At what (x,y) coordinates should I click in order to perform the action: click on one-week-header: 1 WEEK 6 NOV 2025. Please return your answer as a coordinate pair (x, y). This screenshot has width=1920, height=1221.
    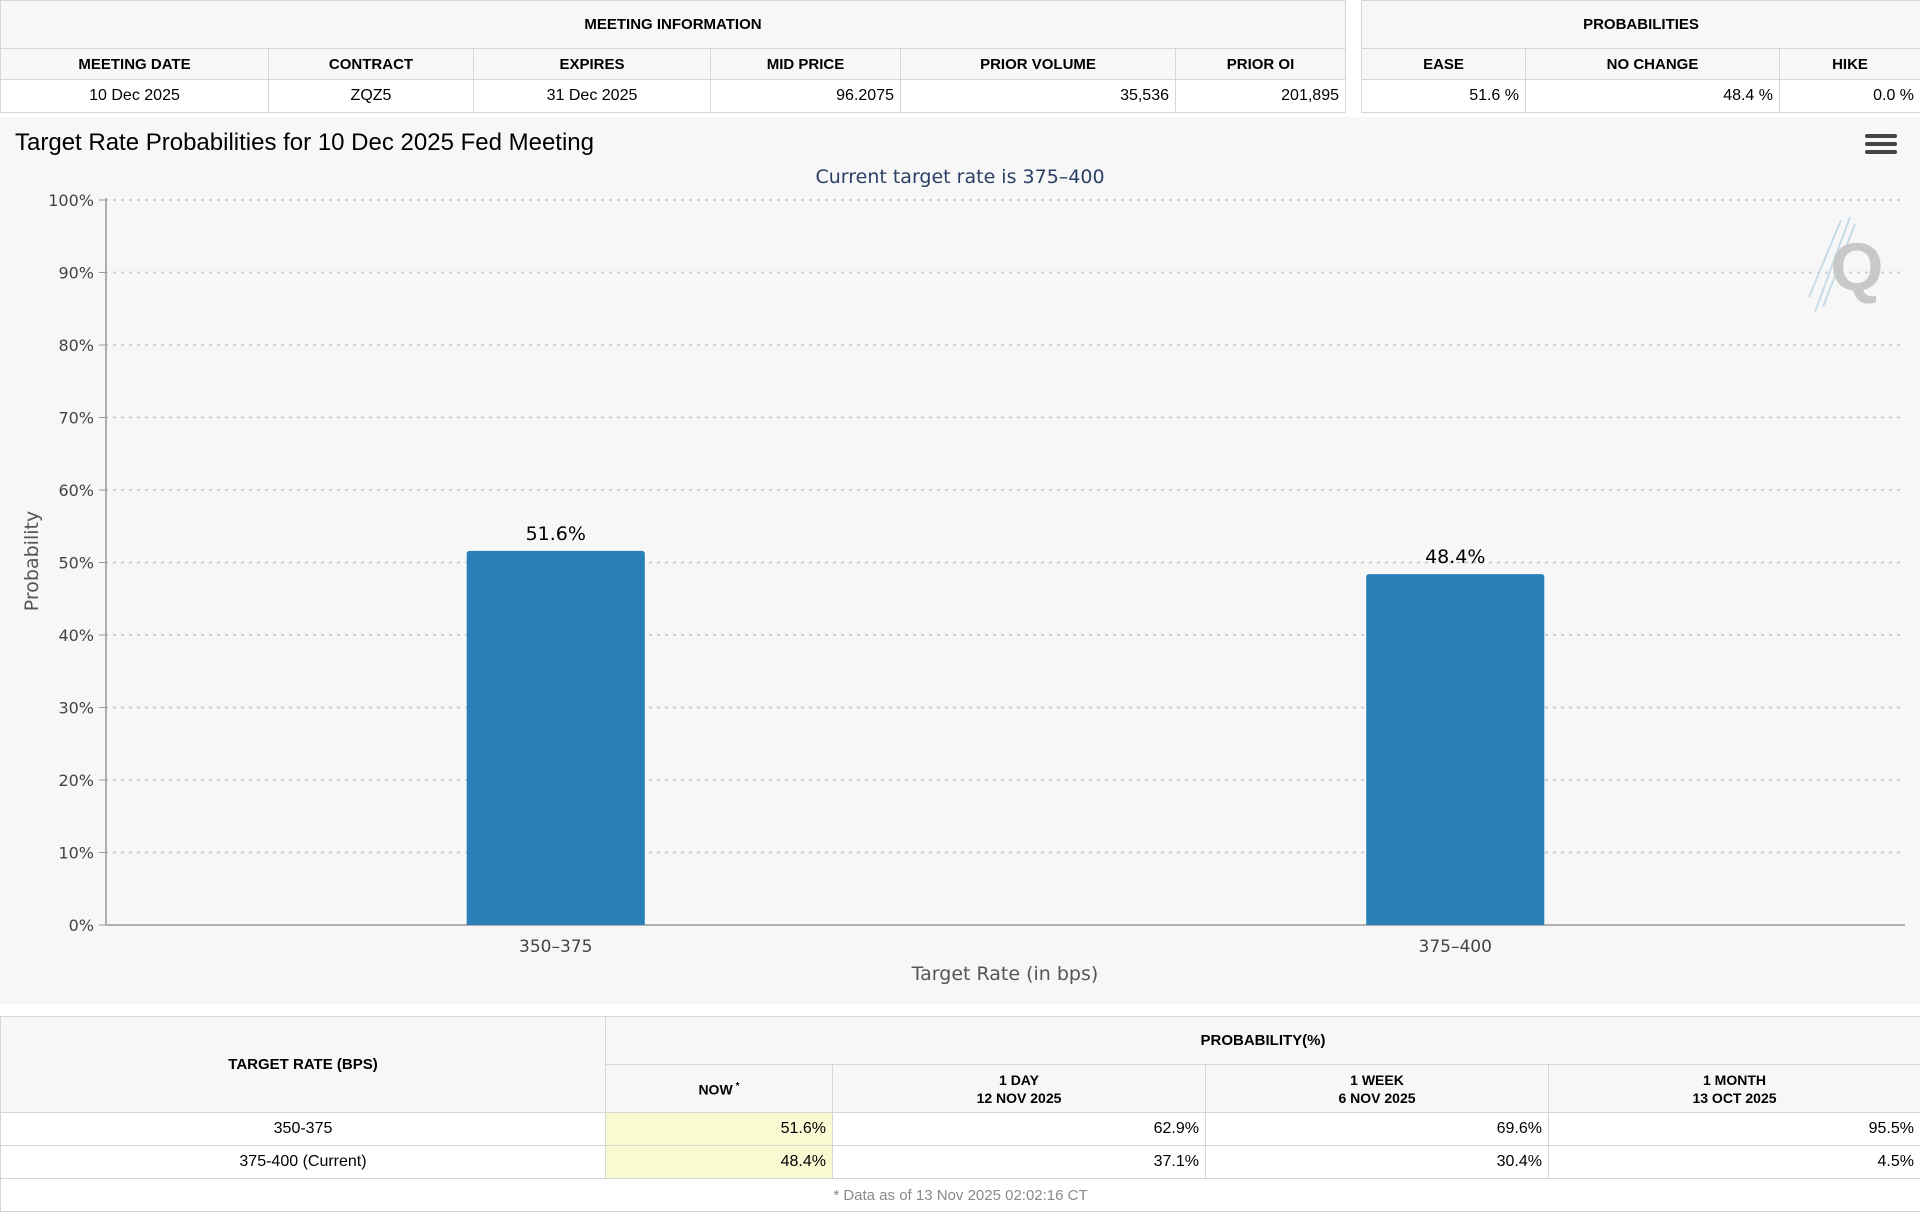
    Looking at the image, I should click on (1377, 1088).